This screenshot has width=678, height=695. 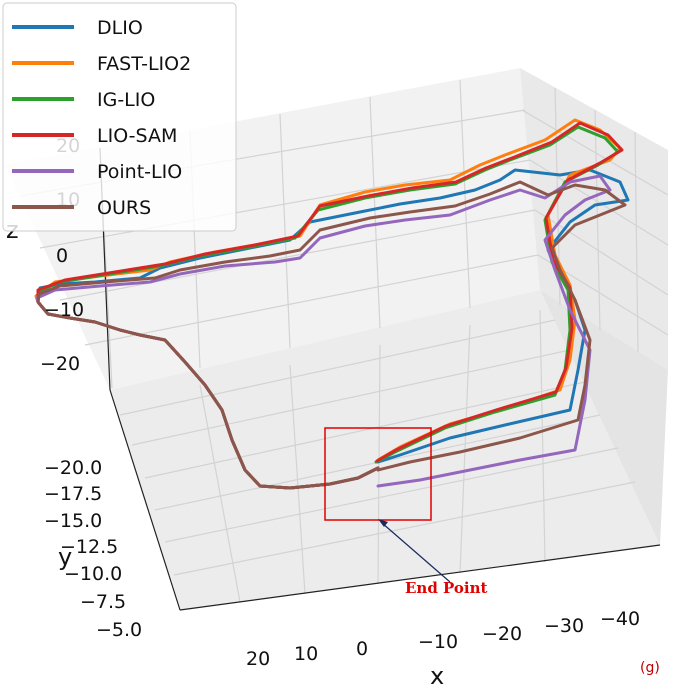 What do you see at coordinates (437, 676) in the screenshot?
I see `x-axis-label: x` at bounding box center [437, 676].